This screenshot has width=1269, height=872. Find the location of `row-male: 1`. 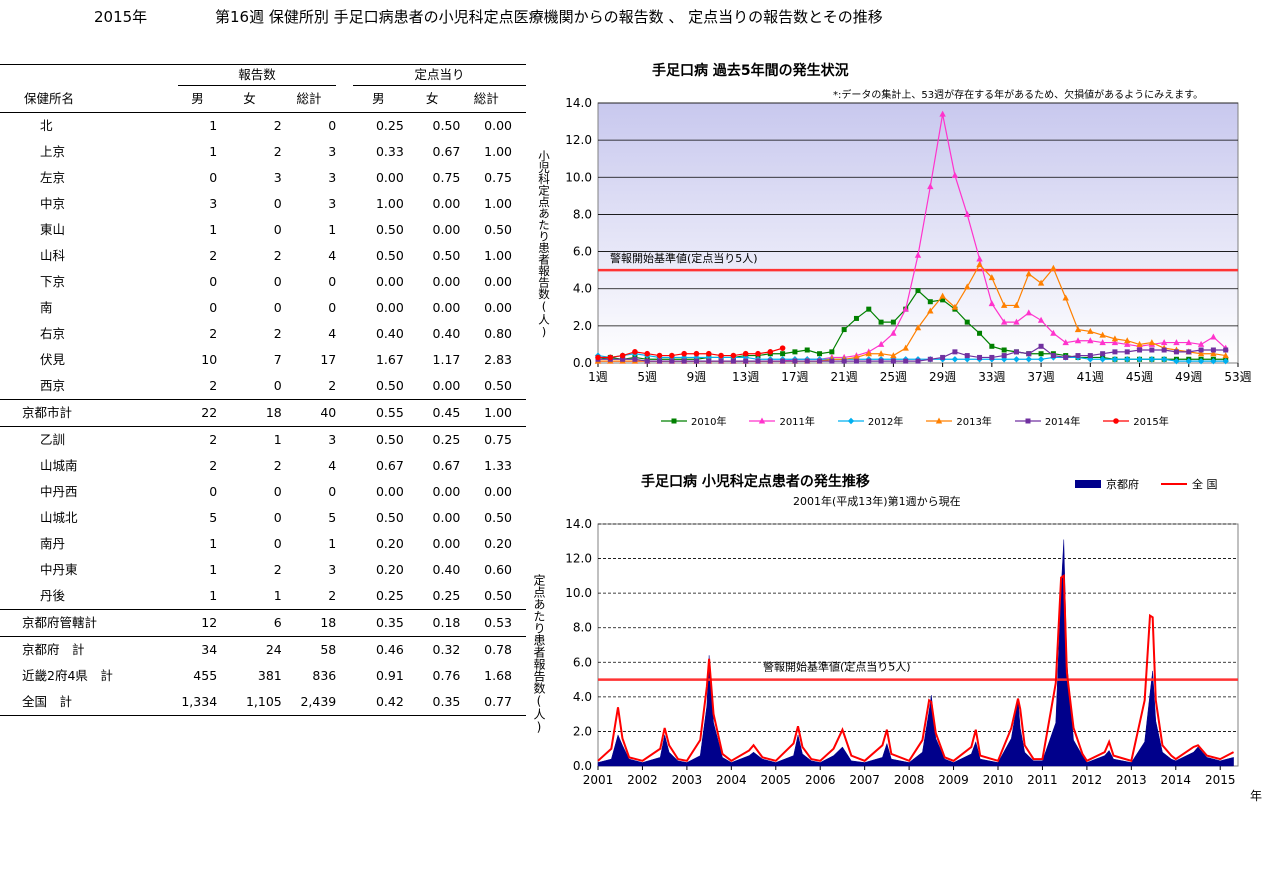

row-male: 1 is located at coordinates (213, 569).